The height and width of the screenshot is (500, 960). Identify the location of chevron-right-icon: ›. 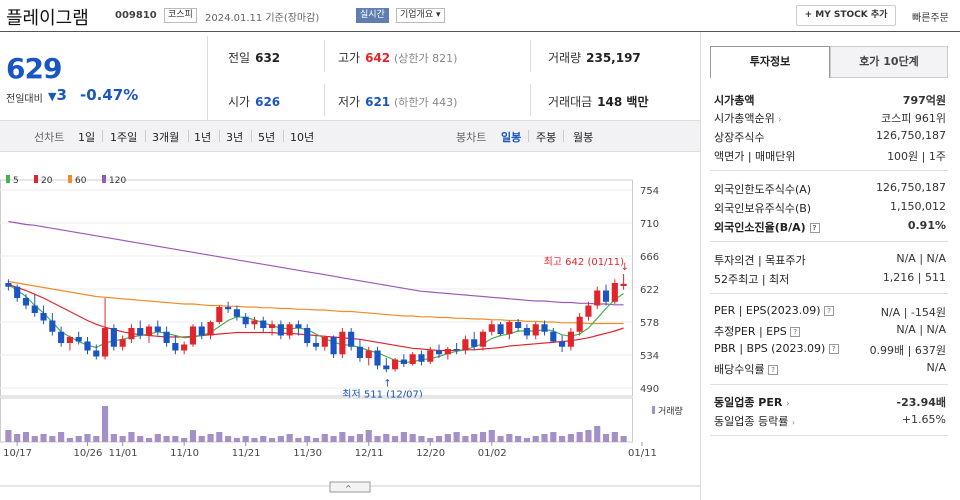
(793, 422).